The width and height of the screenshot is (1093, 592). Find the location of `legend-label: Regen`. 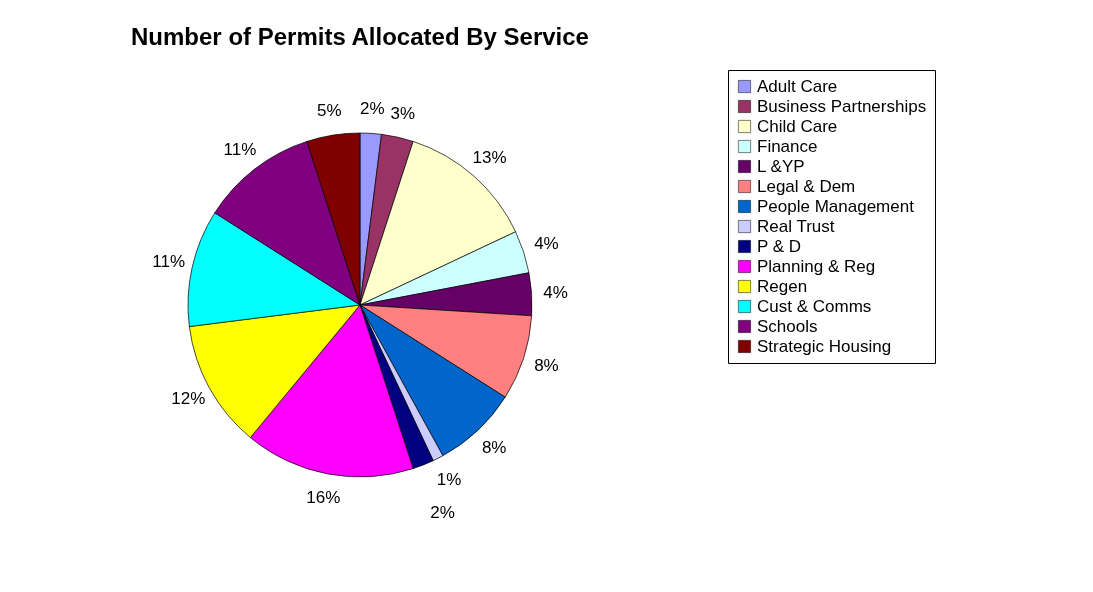

legend-label: Regen is located at coordinates (782, 286).